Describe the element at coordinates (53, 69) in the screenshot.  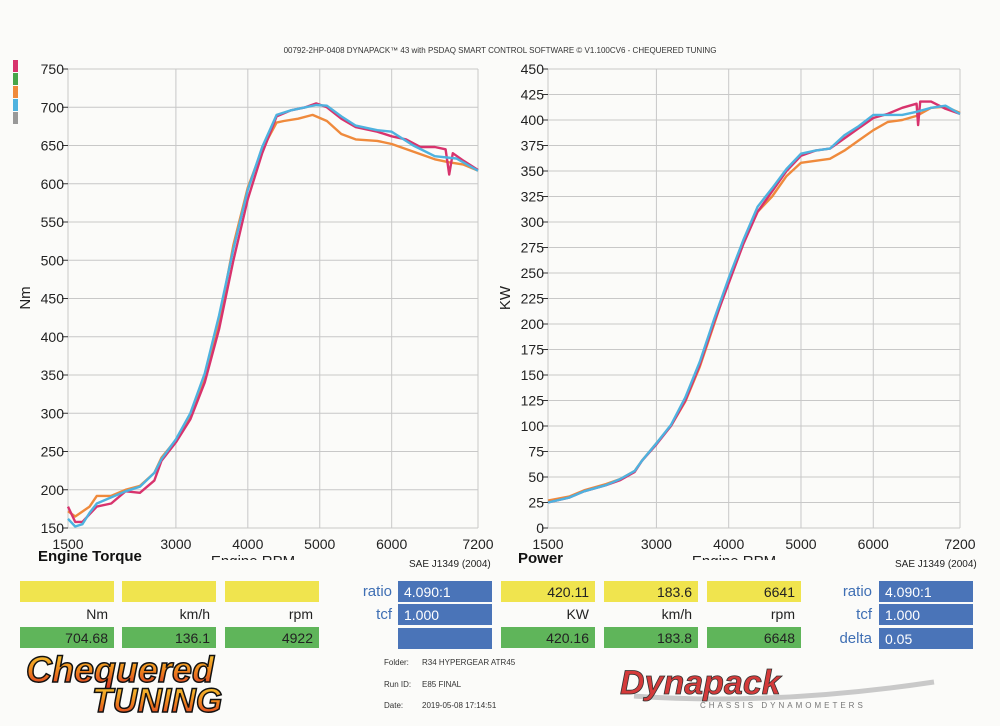
I see `torque-y-tick-label: 750` at that location.